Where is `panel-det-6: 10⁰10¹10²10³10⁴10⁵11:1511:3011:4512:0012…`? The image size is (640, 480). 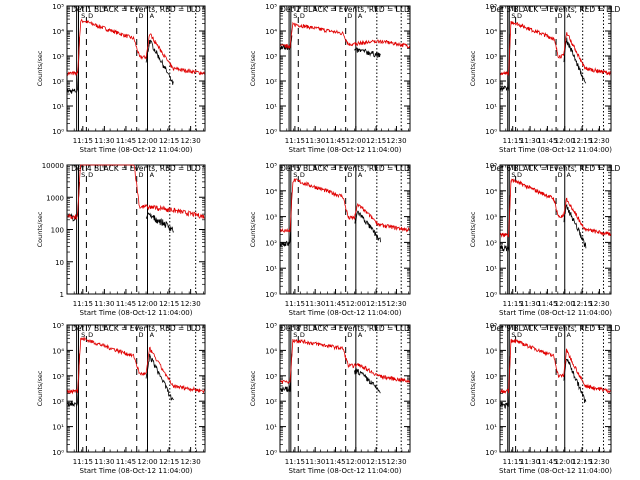 panel-det-6: 10⁰10¹10²10³10⁴10⁵11:1511:3011:4512:0012… is located at coordinates (545, 239).